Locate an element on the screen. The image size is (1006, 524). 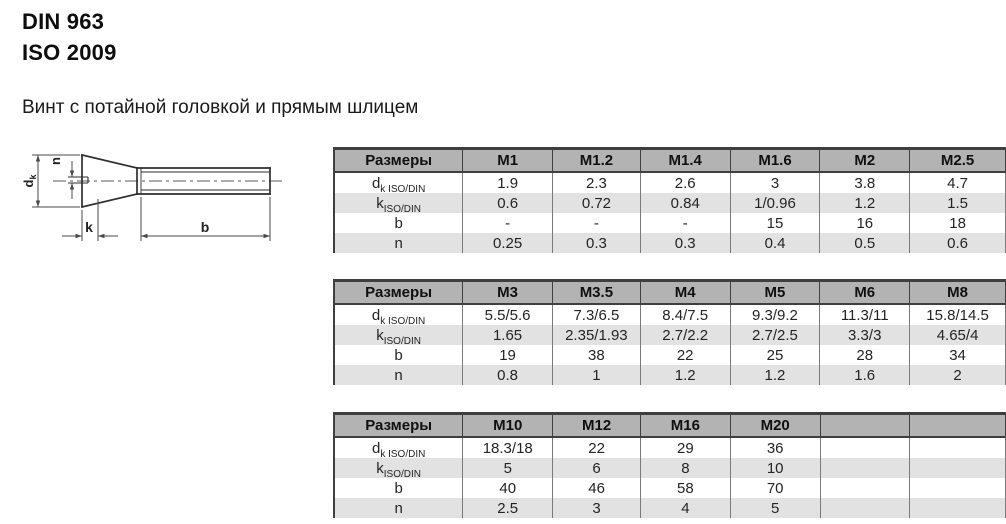
value-cell: 16 is located at coordinates (865, 223).